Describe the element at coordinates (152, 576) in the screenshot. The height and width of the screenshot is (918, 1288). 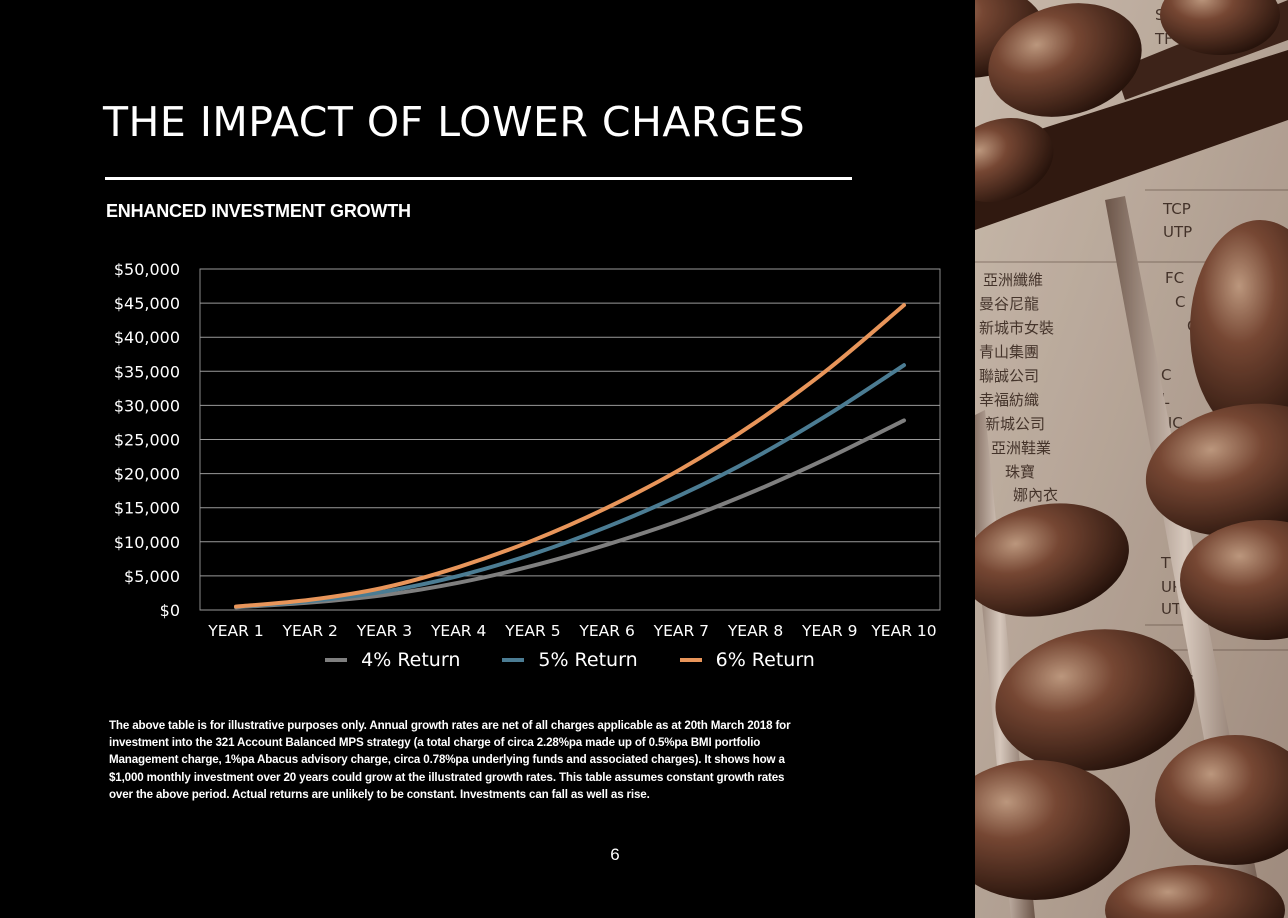
I see `y-tick-label: $5,000` at that location.